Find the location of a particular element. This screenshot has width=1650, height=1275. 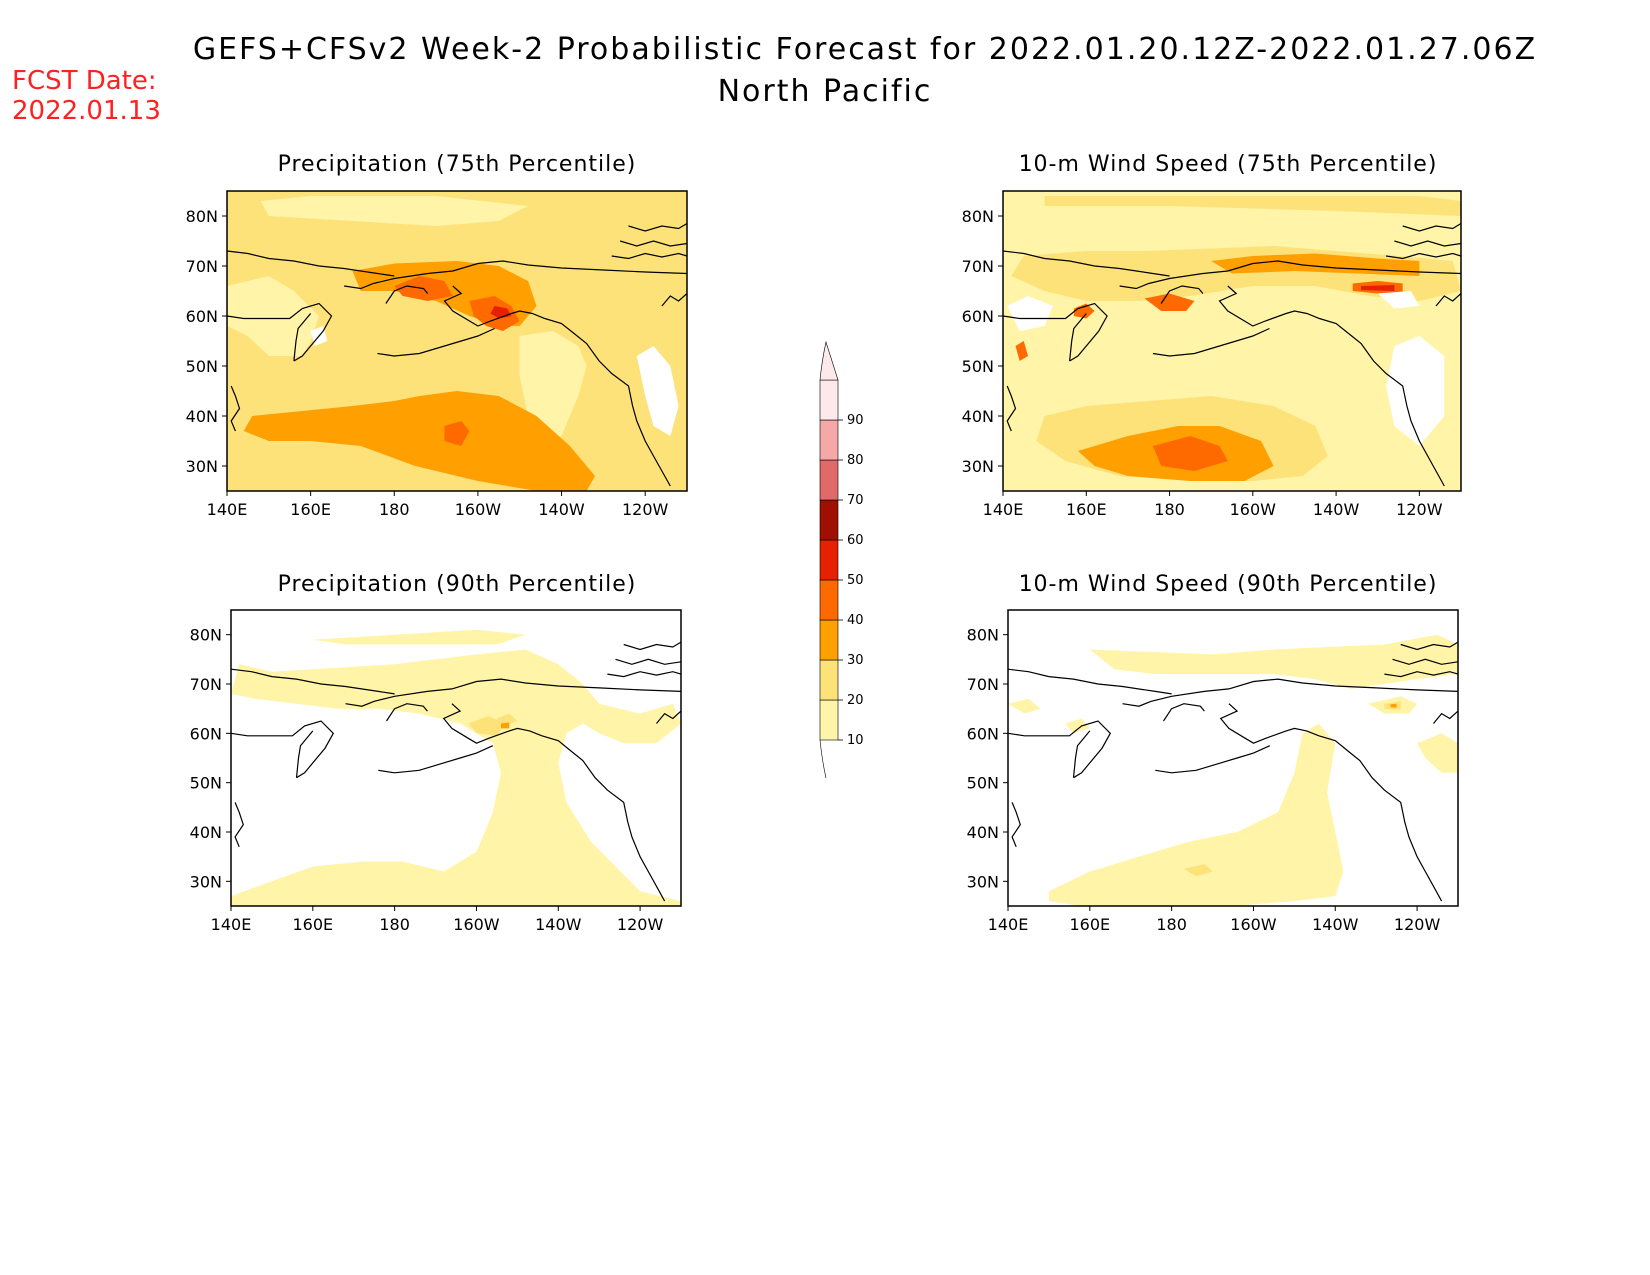

colorbar-tick-label: 40 is located at coordinates (855, 620).